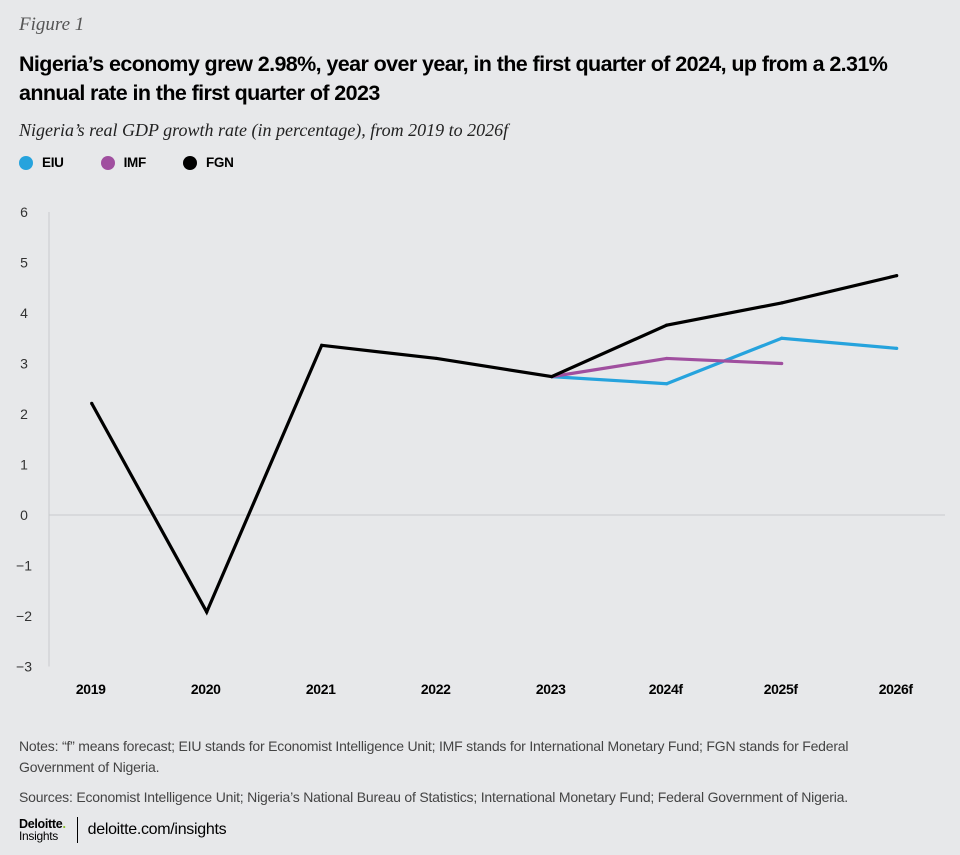 The height and width of the screenshot is (855, 960). What do you see at coordinates (24, 566) in the screenshot?
I see `y-tick-label: −1` at bounding box center [24, 566].